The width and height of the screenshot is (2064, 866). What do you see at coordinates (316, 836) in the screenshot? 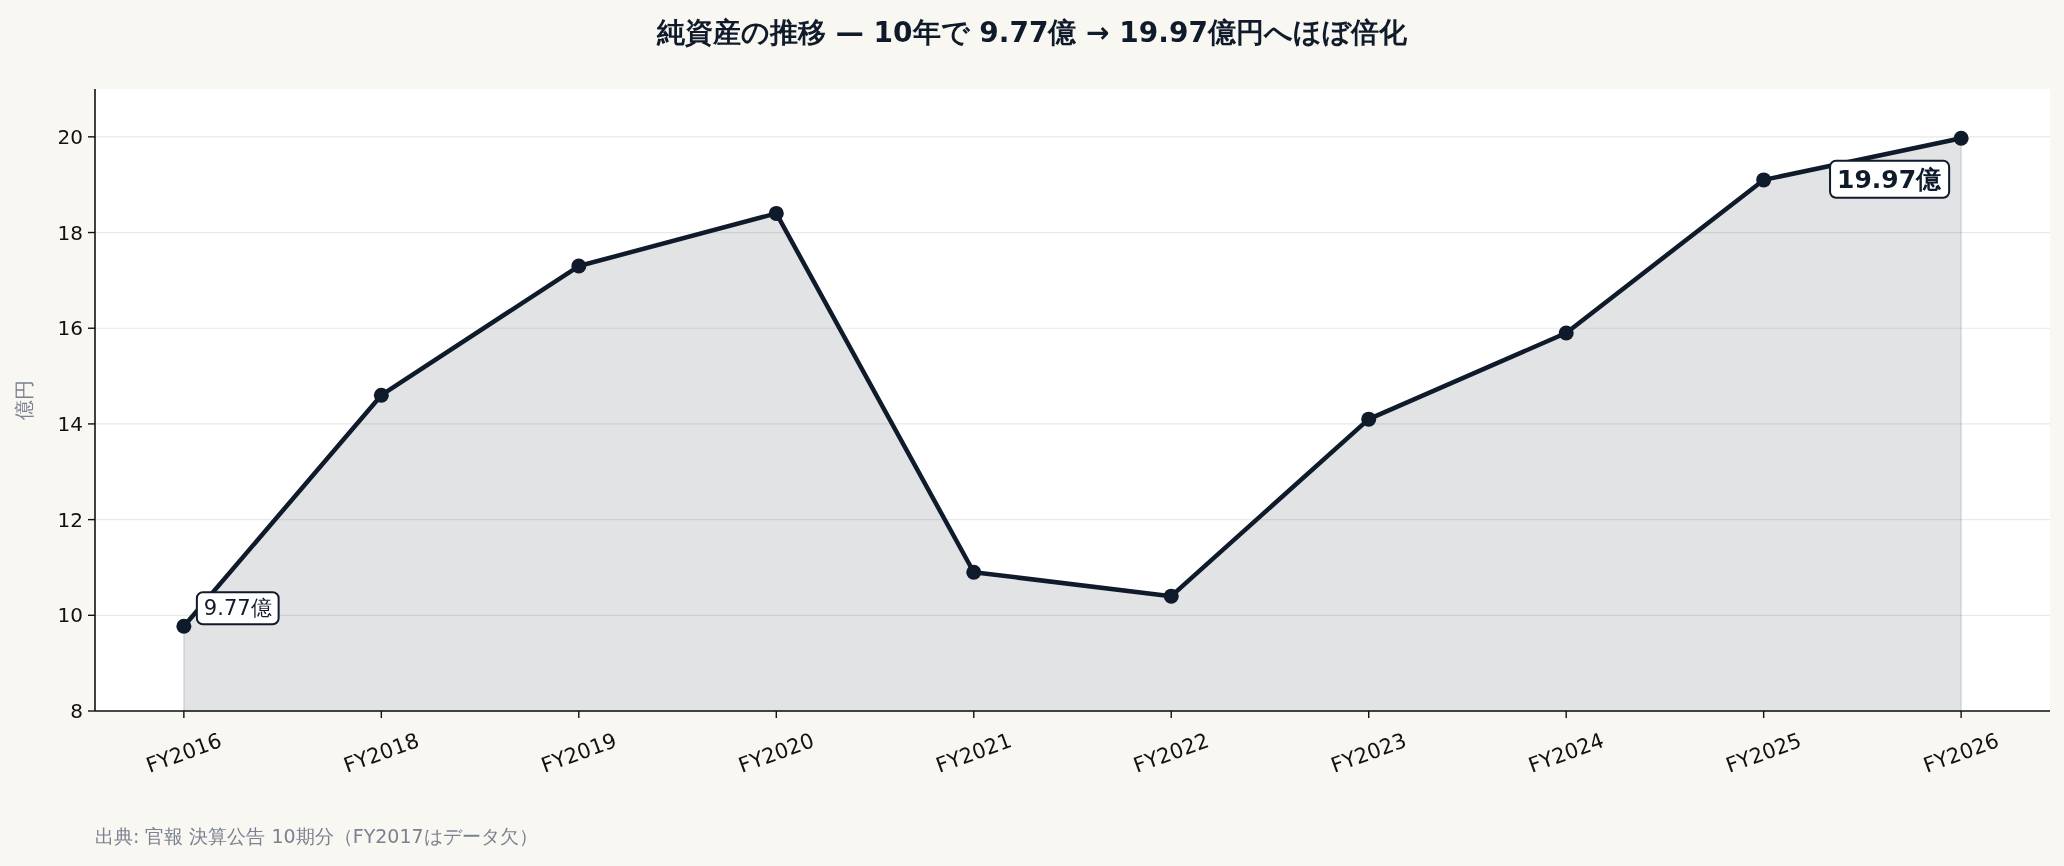
I see `source-note: 出典: 官報 決算公告 10期分（FY2017はデータ欠）` at bounding box center [316, 836].